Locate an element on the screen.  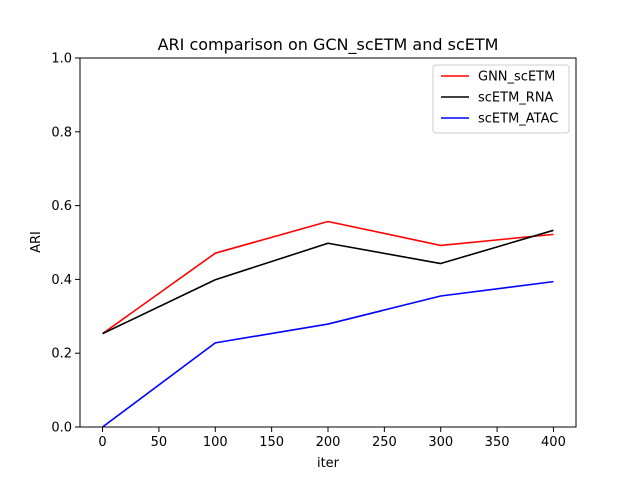
x-tick-label: 250 is located at coordinates (384, 442).